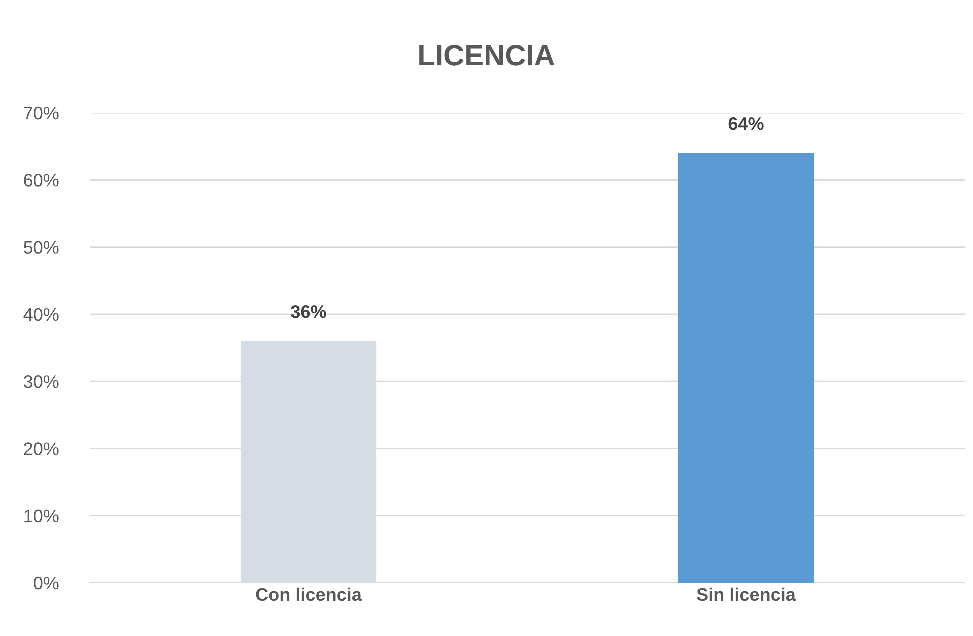 The width and height of the screenshot is (973, 636). Describe the element at coordinates (746, 123) in the screenshot. I see `data-label: 64%` at that location.